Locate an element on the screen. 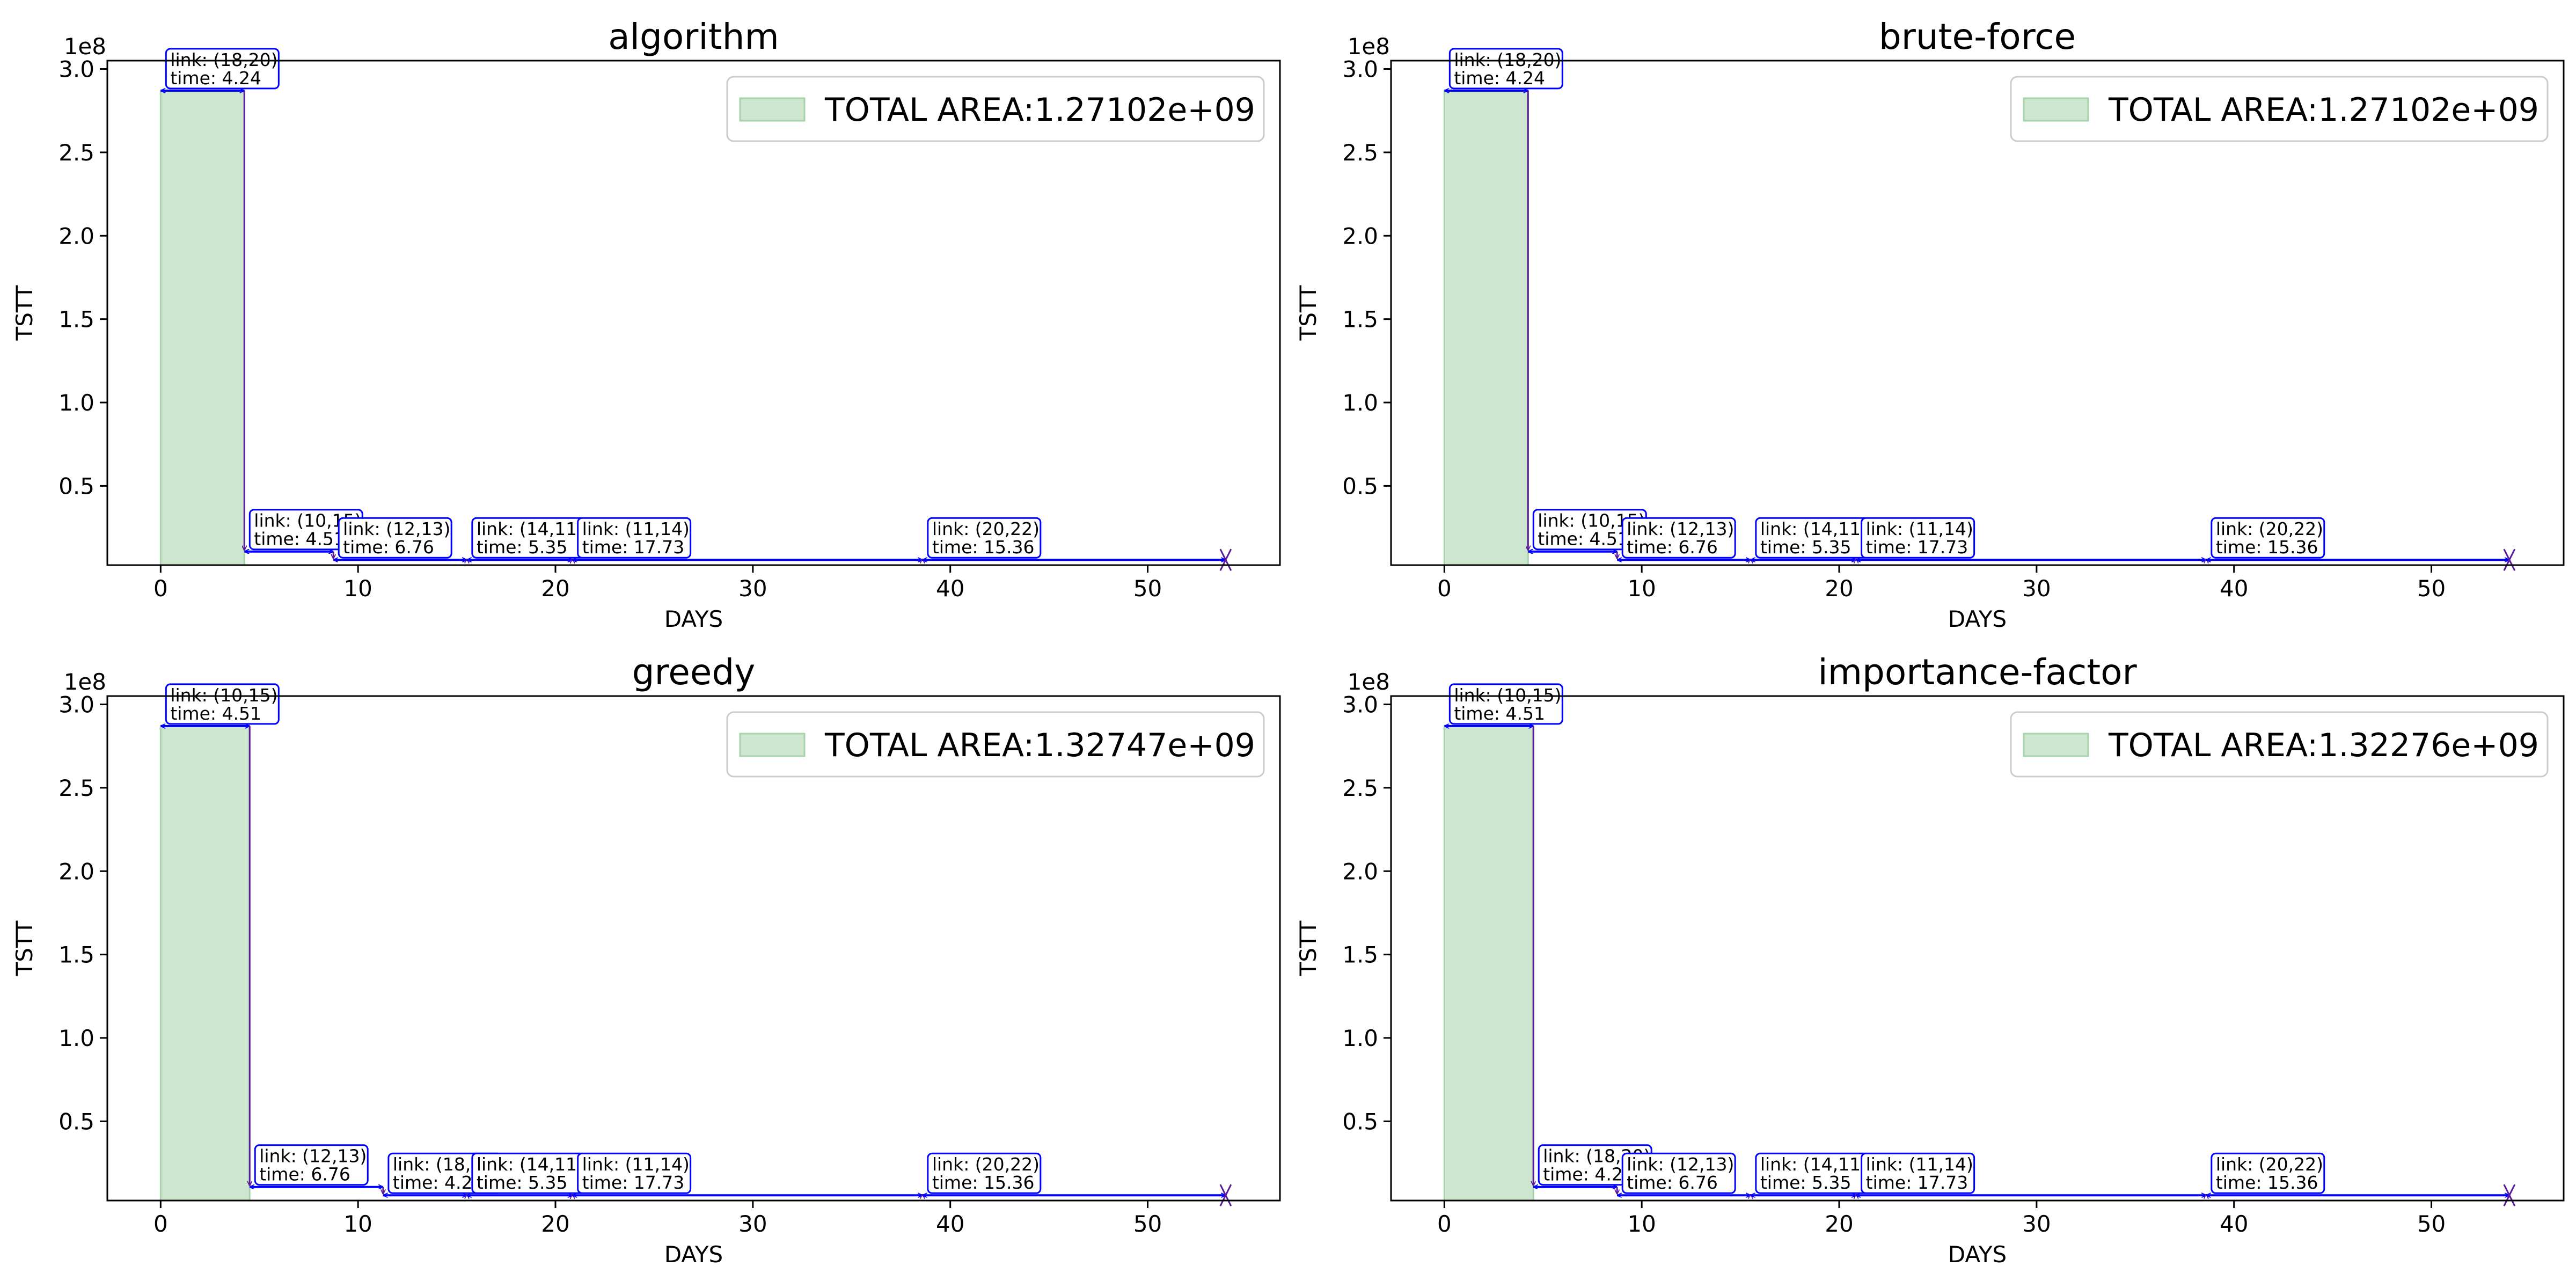  chart-title: brute-force is located at coordinates (1977, 36).